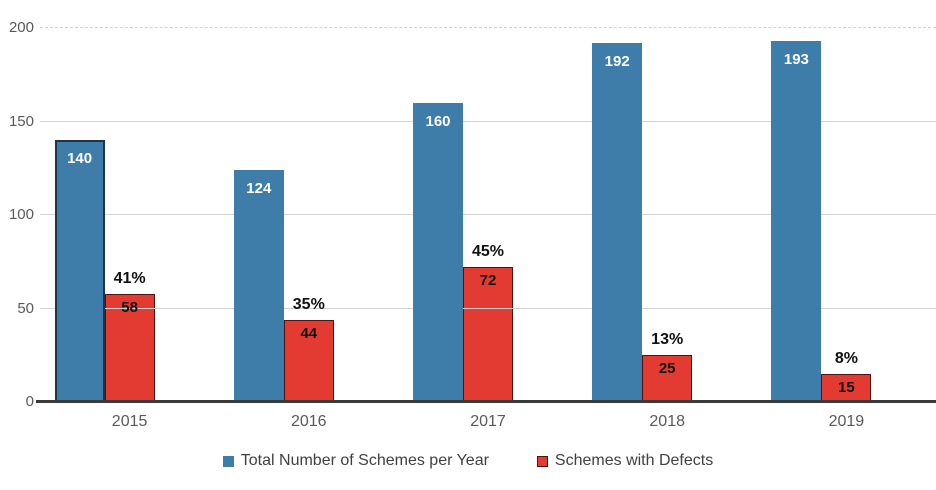 The image size is (936, 490). What do you see at coordinates (29, 401) in the screenshot?
I see `y-axis-tick-0: 0` at bounding box center [29, 401].